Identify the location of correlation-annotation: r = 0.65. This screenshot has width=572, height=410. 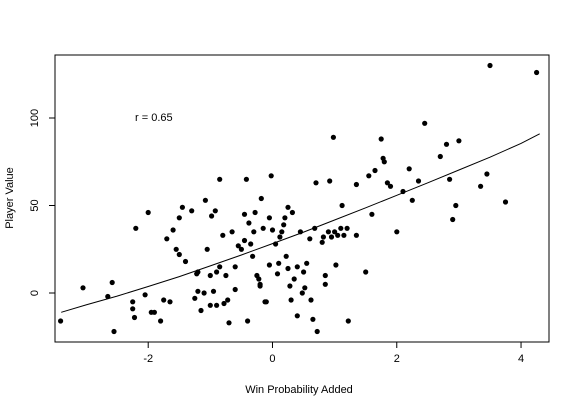
(154, 118).